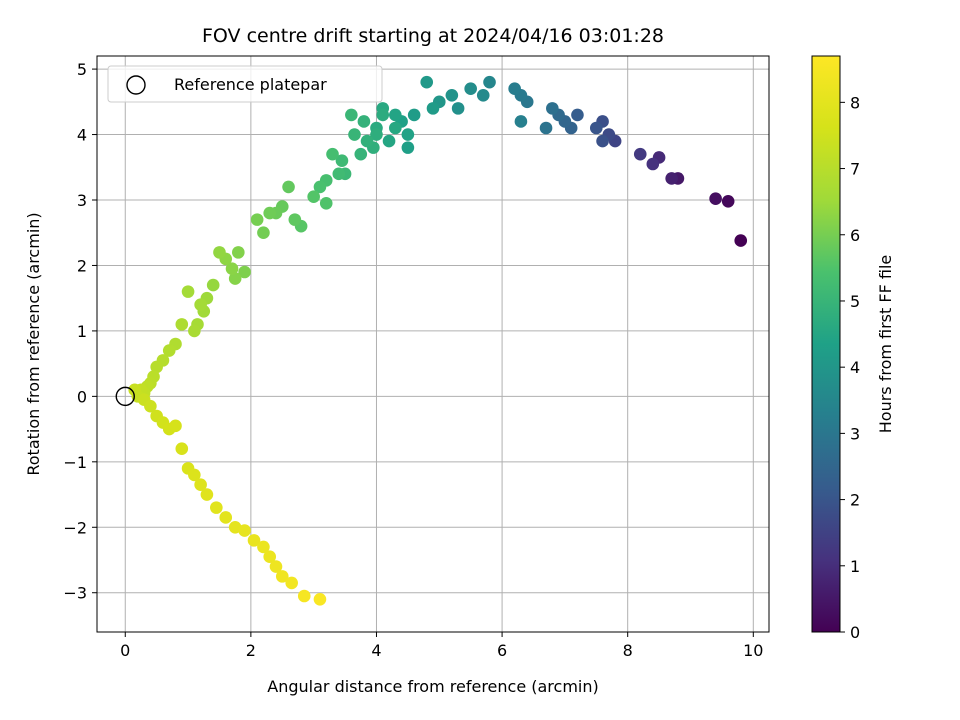 The image size is (960, 720). I want to click on x-tick-label: 2, so click(251, 650).